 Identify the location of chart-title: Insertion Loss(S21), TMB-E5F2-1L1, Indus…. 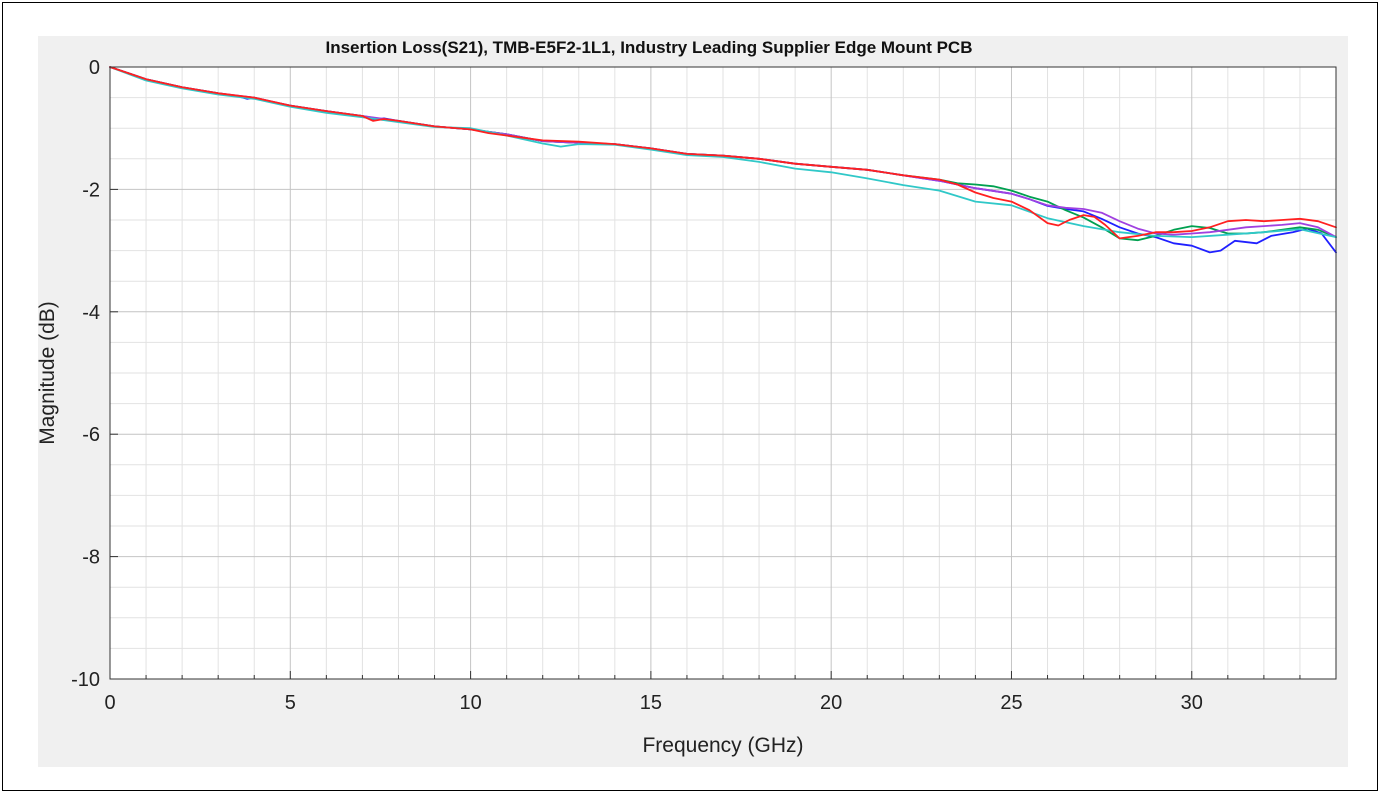
(648, 47).